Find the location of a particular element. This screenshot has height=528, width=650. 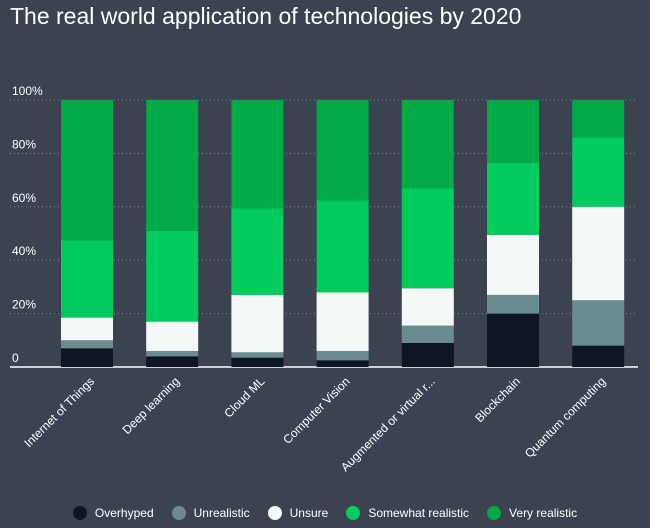

x-category-label: Quantum computing is located at coordinates (565, 417).